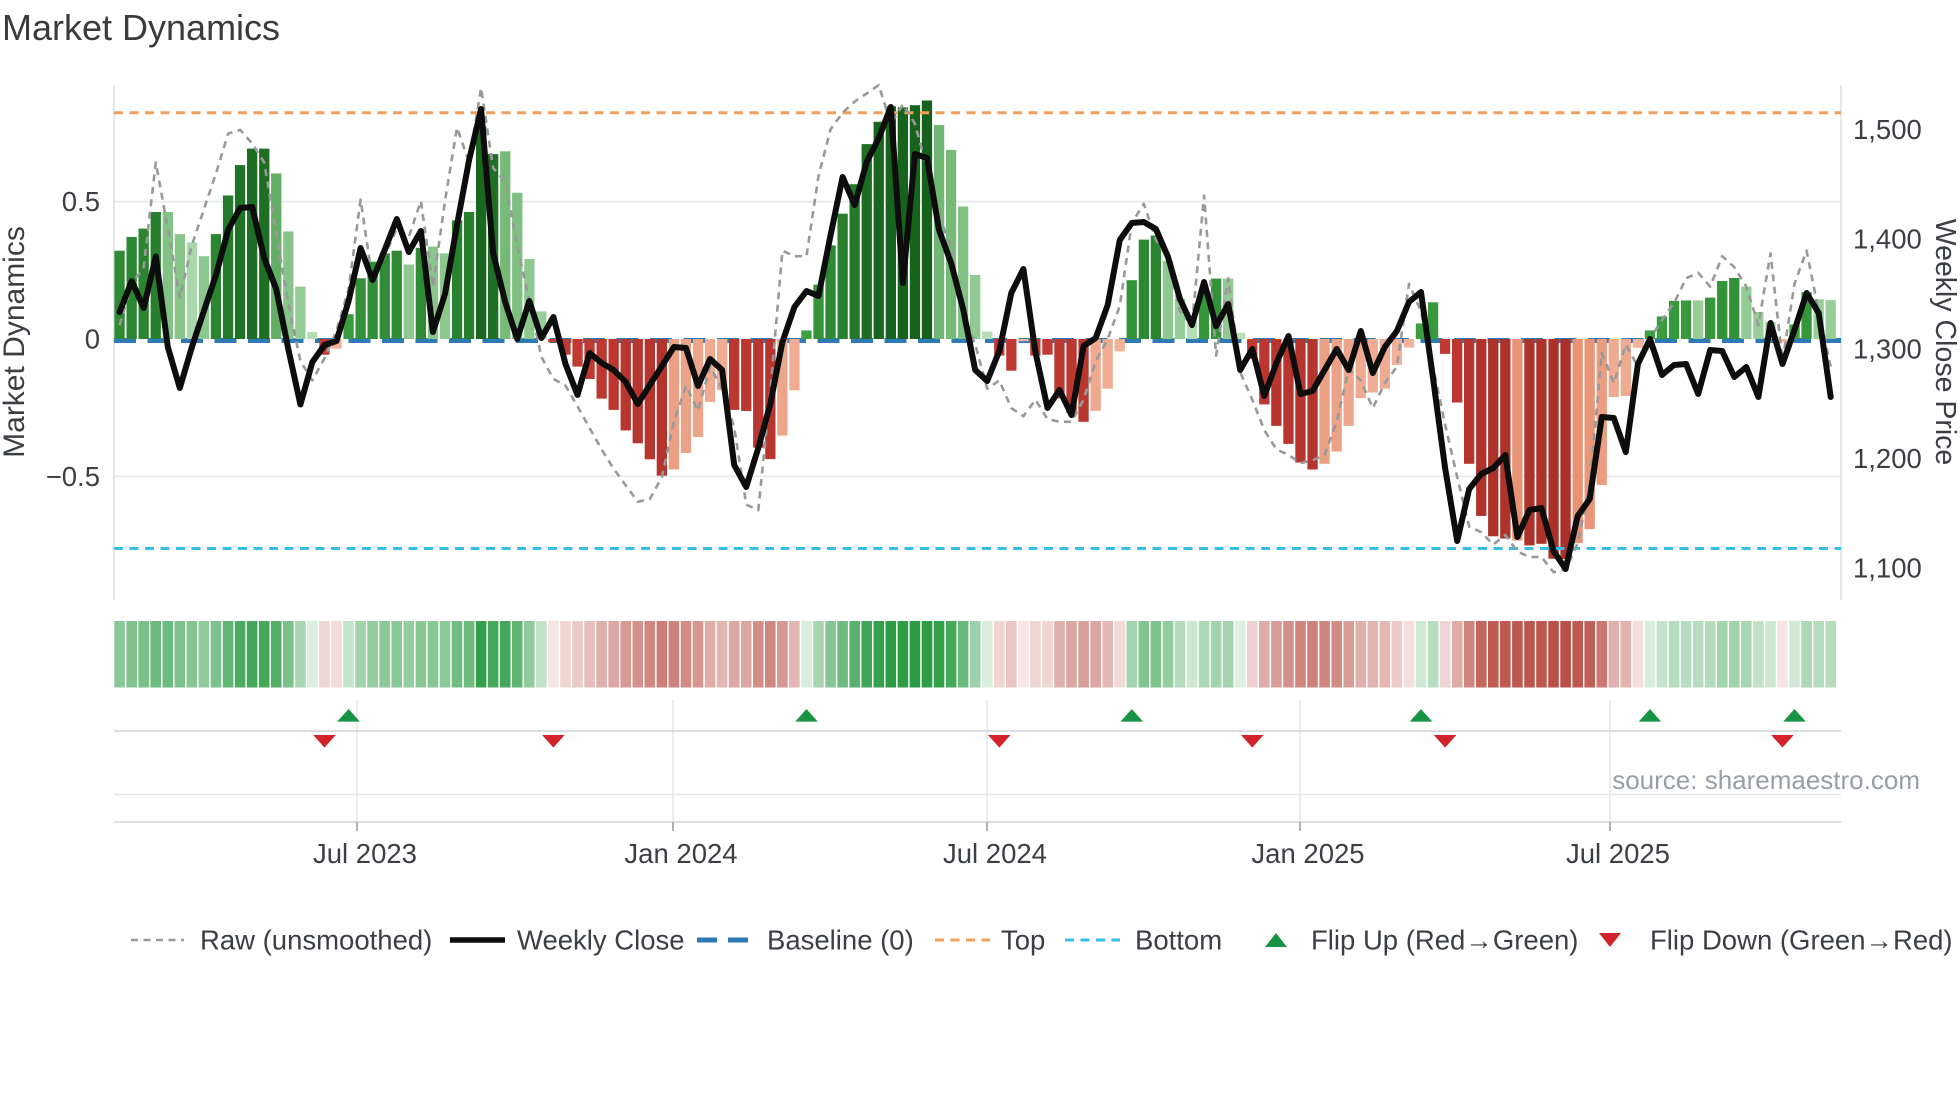  Describe the element at coordinates (1944, 342) in the screenshot. I see `svg-text: Weekly Close Price` at that location.